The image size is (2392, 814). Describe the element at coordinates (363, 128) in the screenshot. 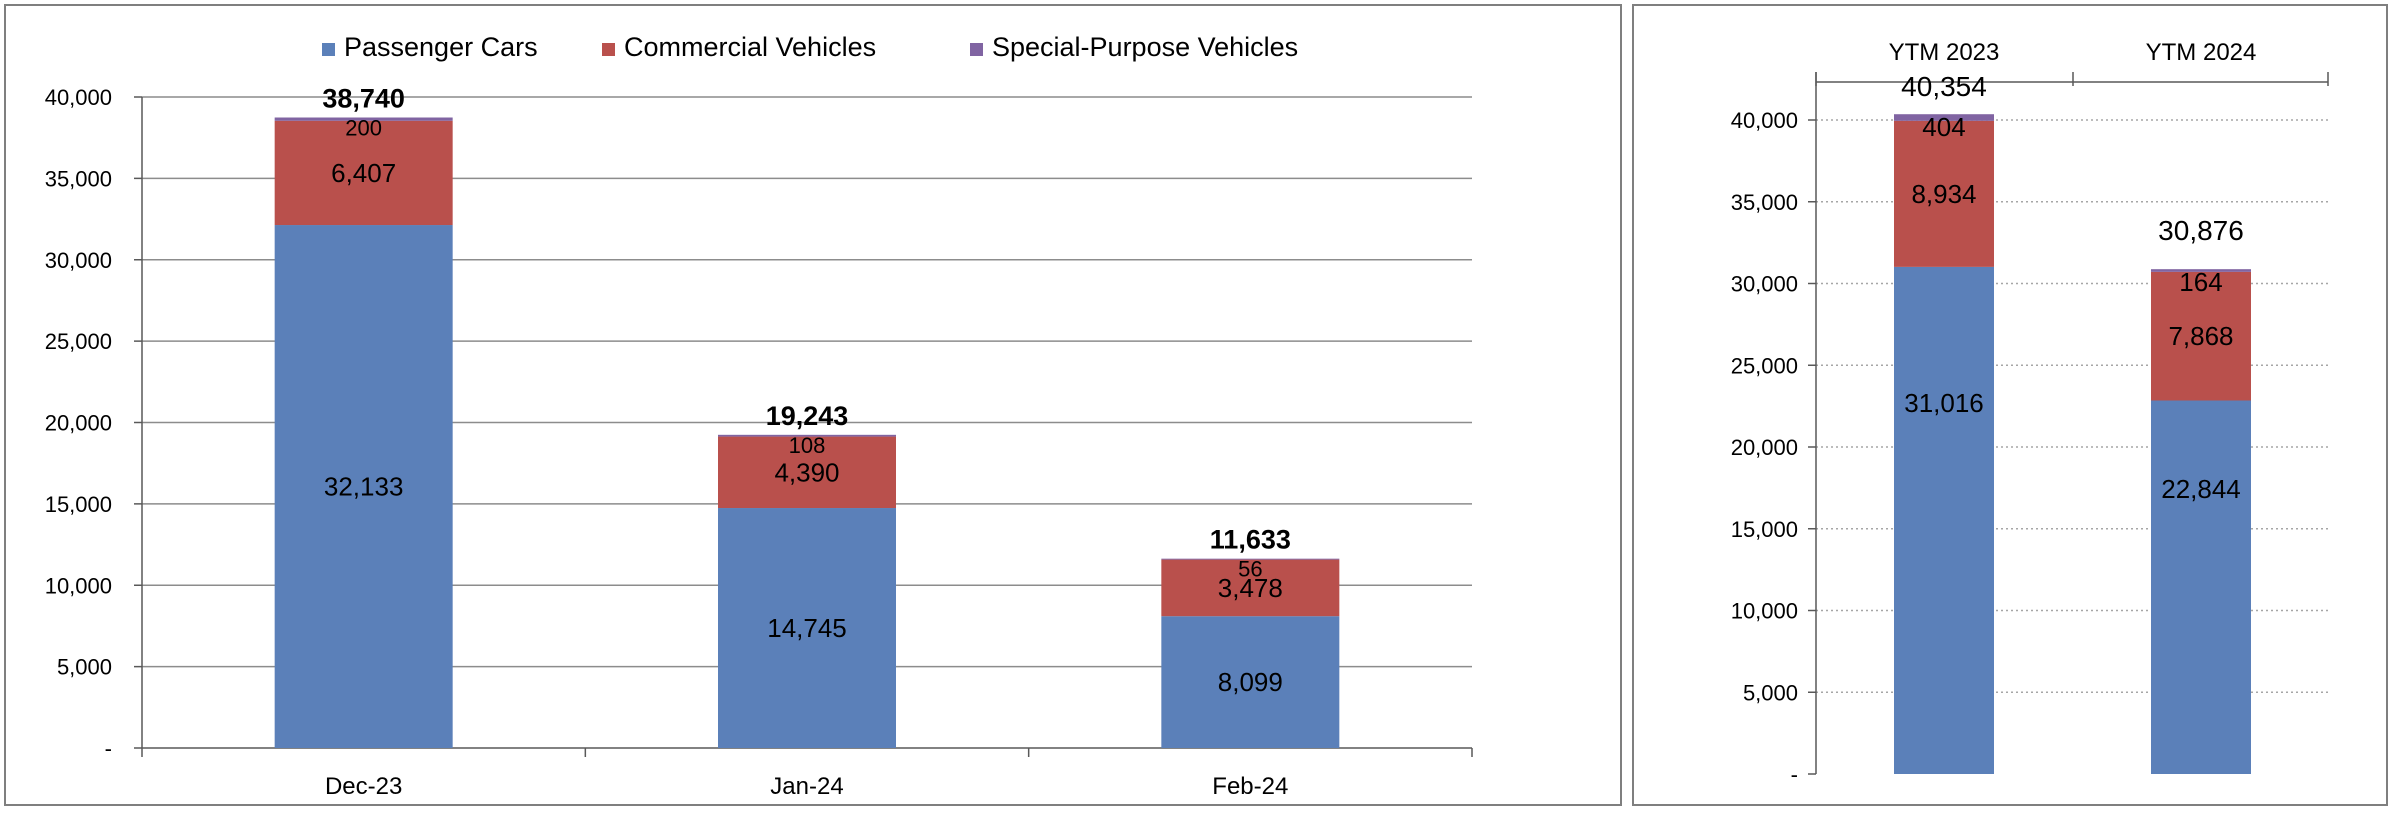

I see `data-label: 200` at that location.